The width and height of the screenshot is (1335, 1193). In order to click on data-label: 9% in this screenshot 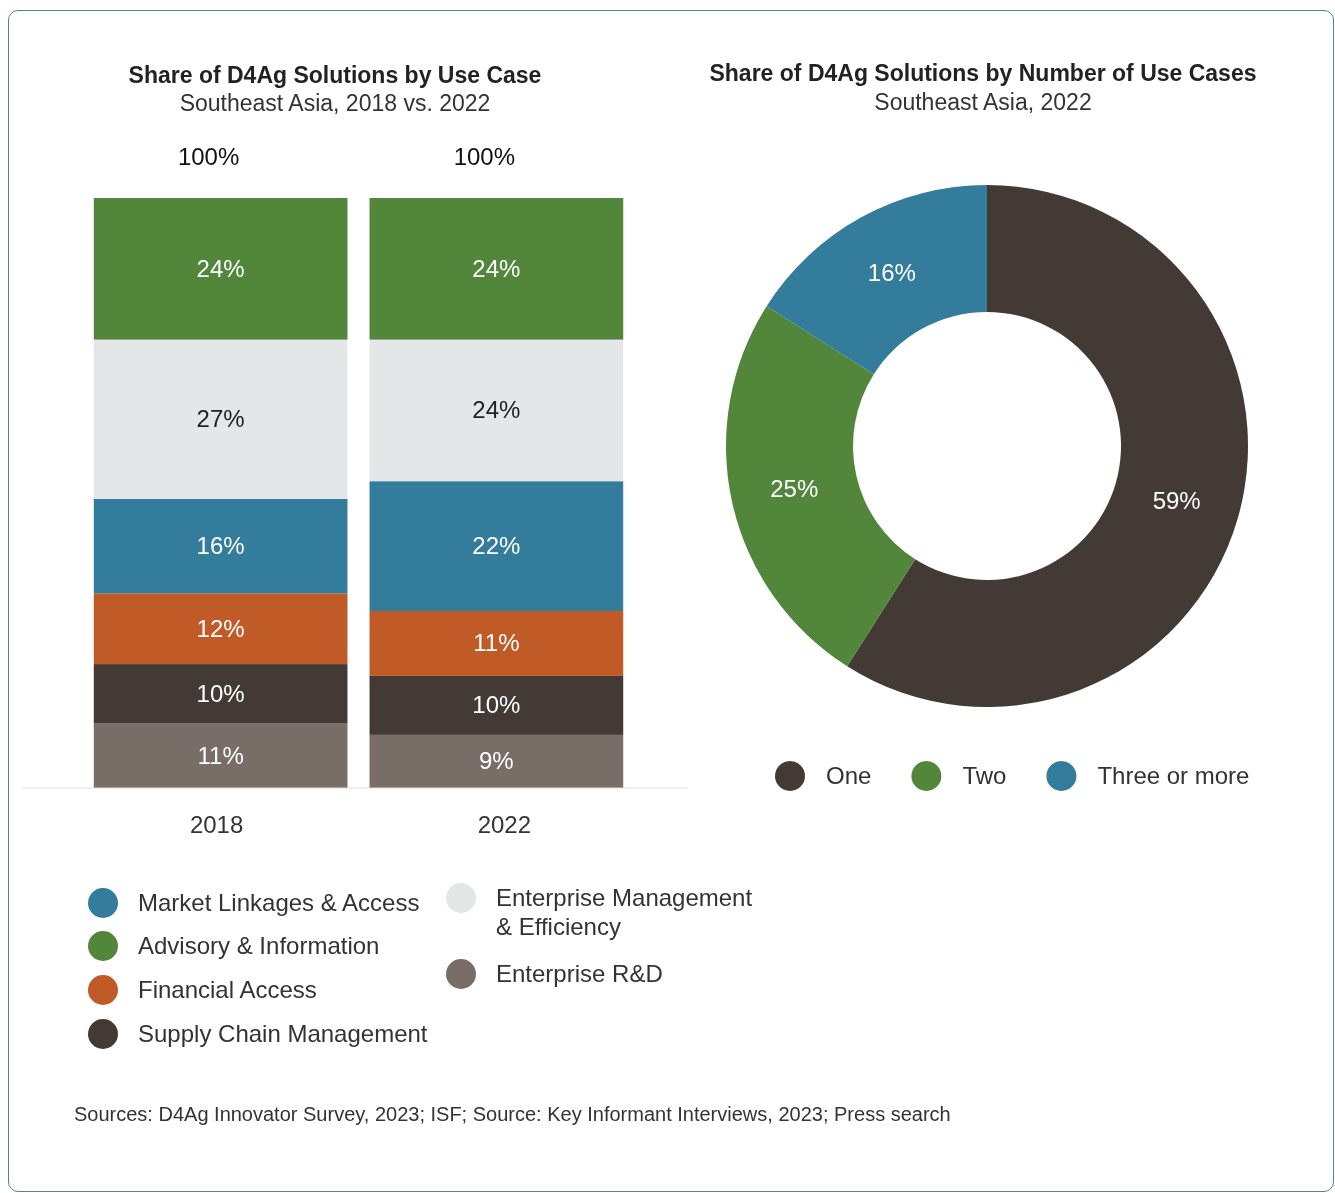, I will do `click(496, 761)`.